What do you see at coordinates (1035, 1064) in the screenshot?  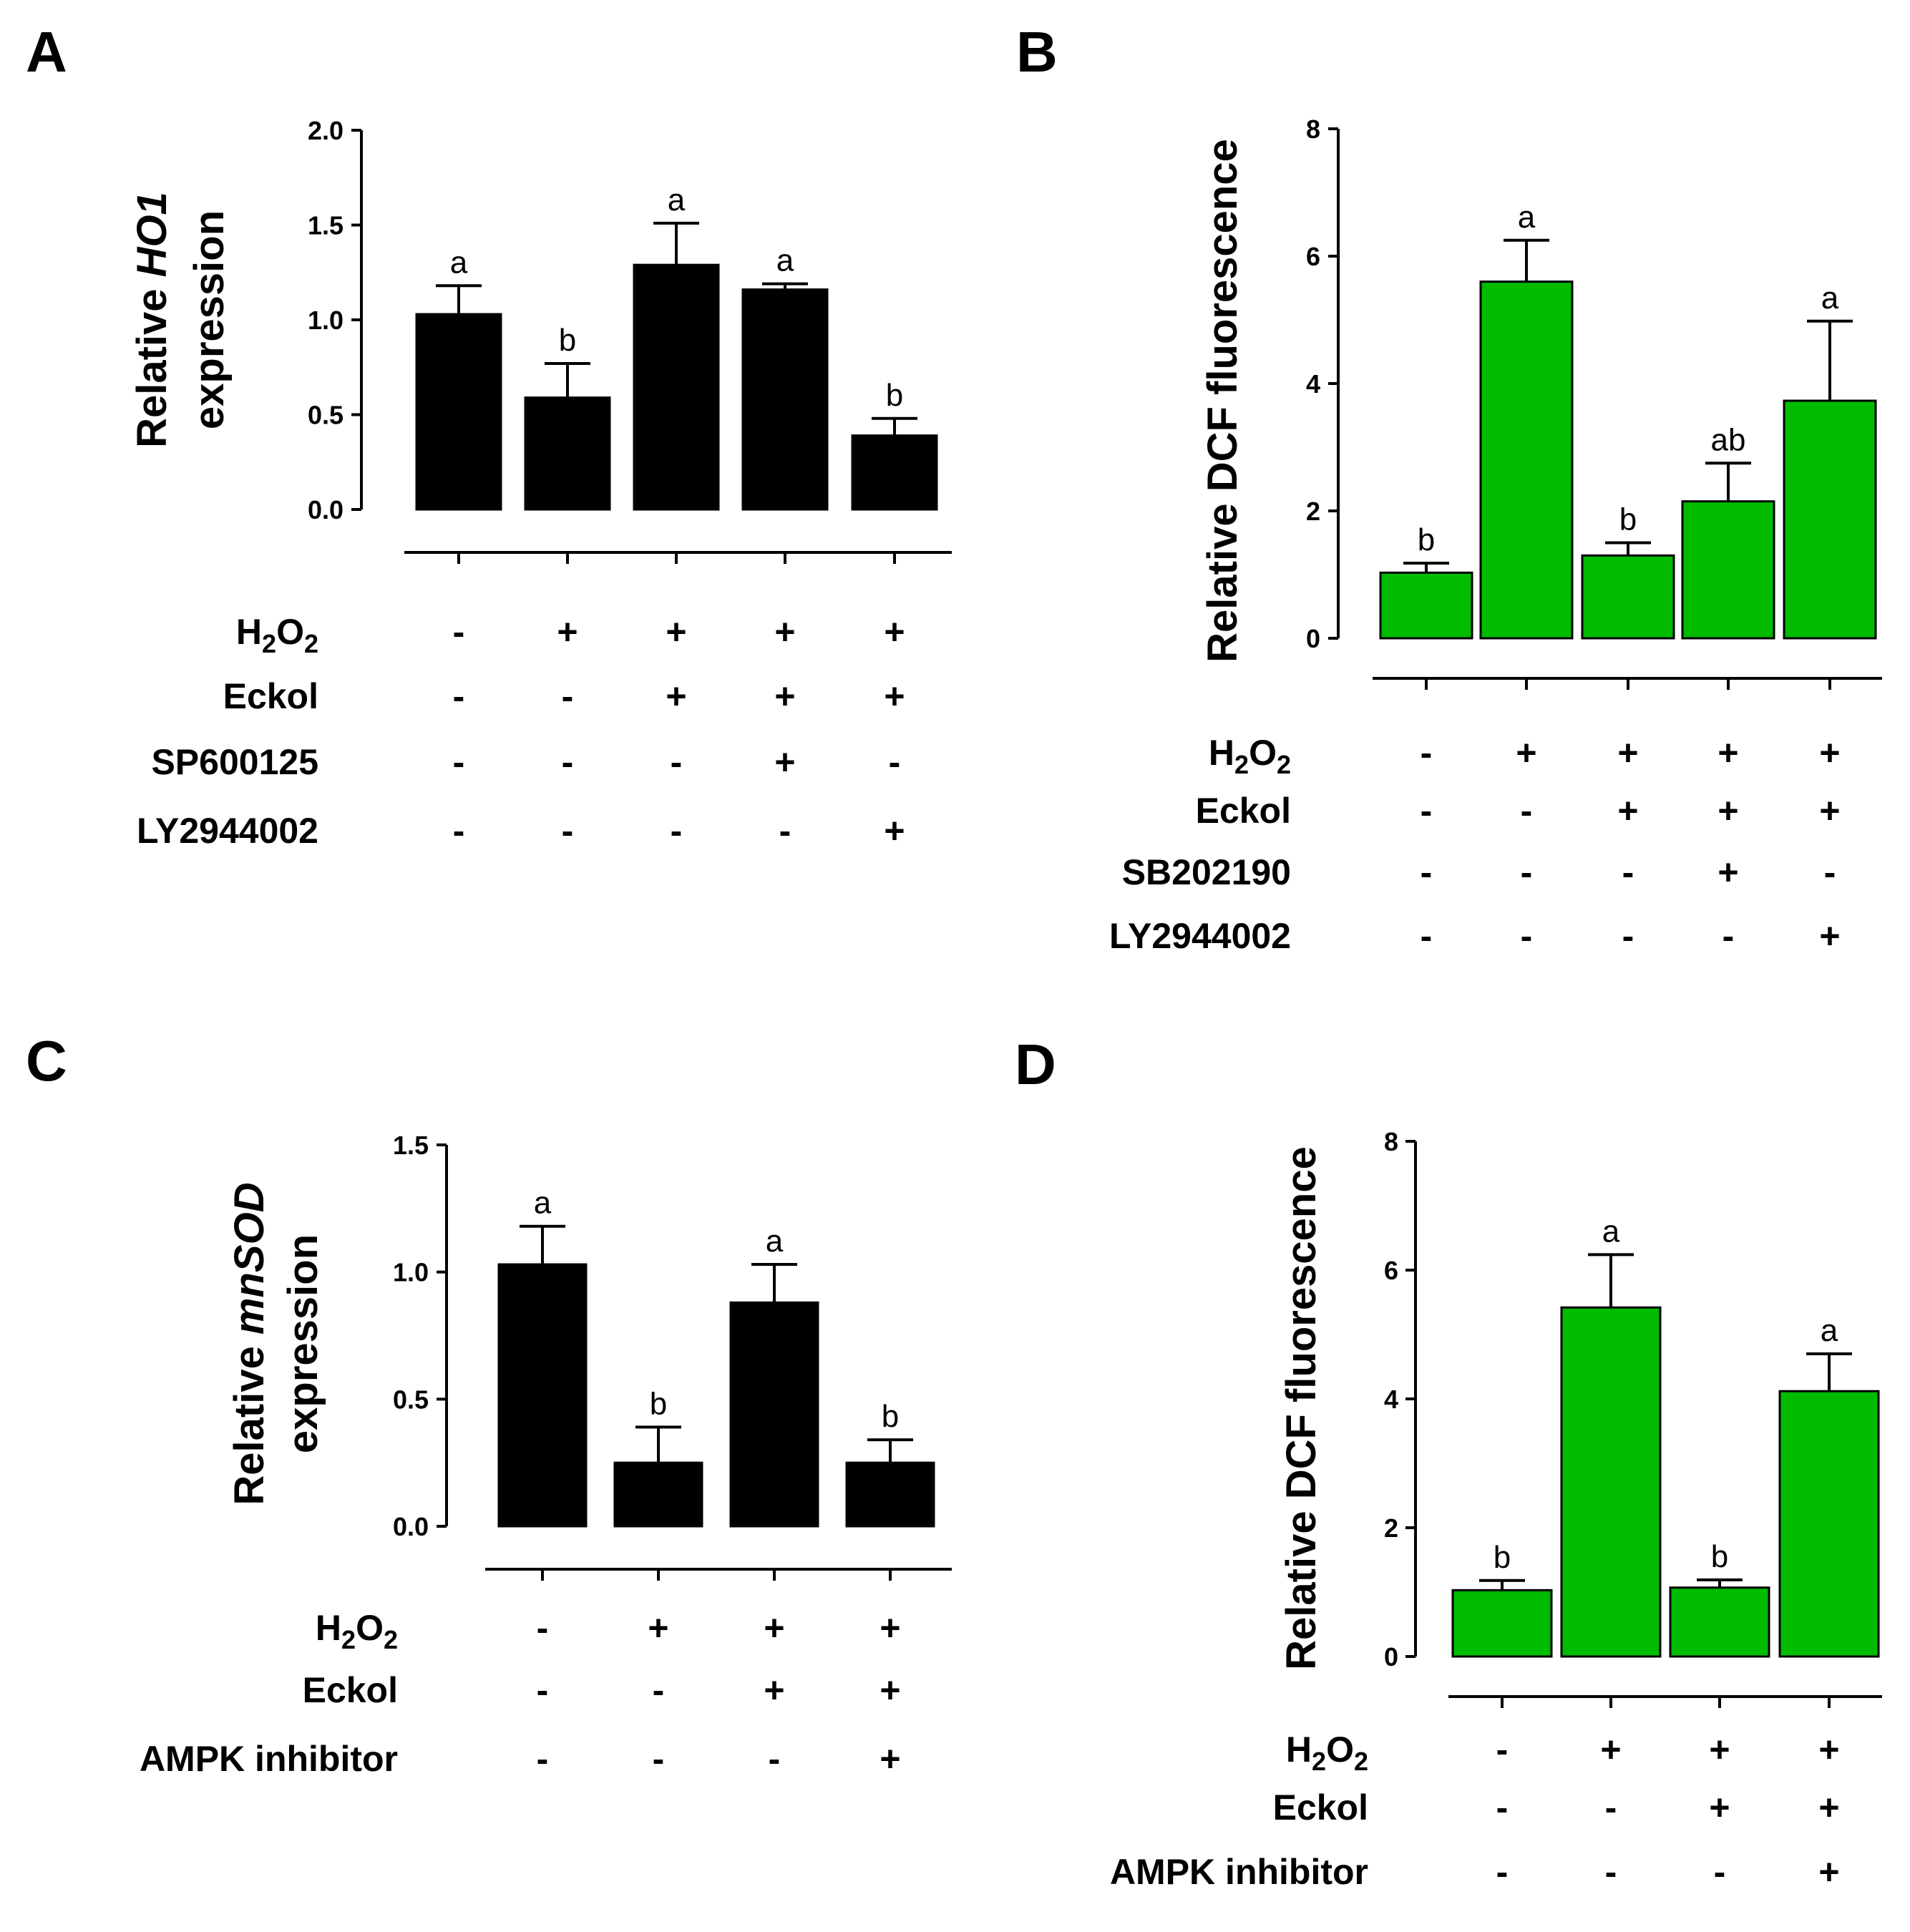 I see `panel-label-d: D` at bounding box center [1035, 1064].